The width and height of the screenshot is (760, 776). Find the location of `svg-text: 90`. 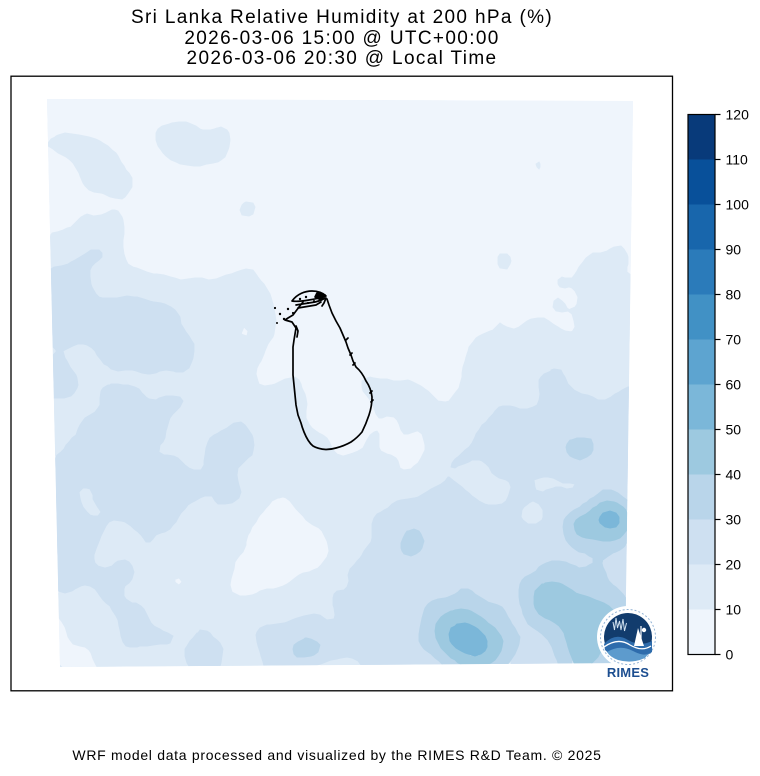

svg-text: 90 is located at coordinates (734, 250).